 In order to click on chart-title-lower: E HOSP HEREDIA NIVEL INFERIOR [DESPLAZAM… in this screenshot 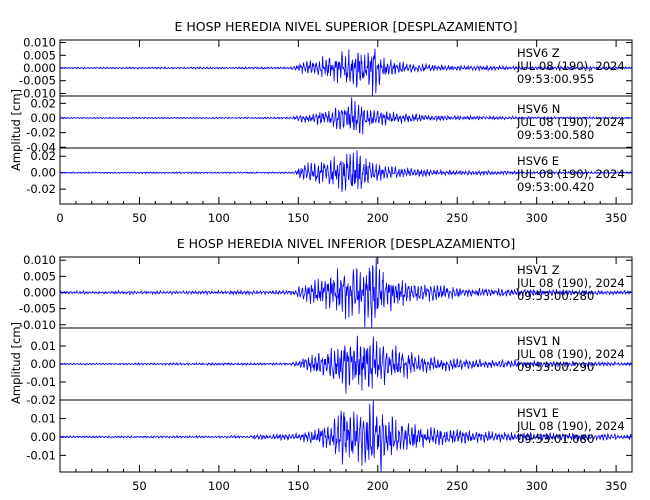, I will do `click(346, 243)`.